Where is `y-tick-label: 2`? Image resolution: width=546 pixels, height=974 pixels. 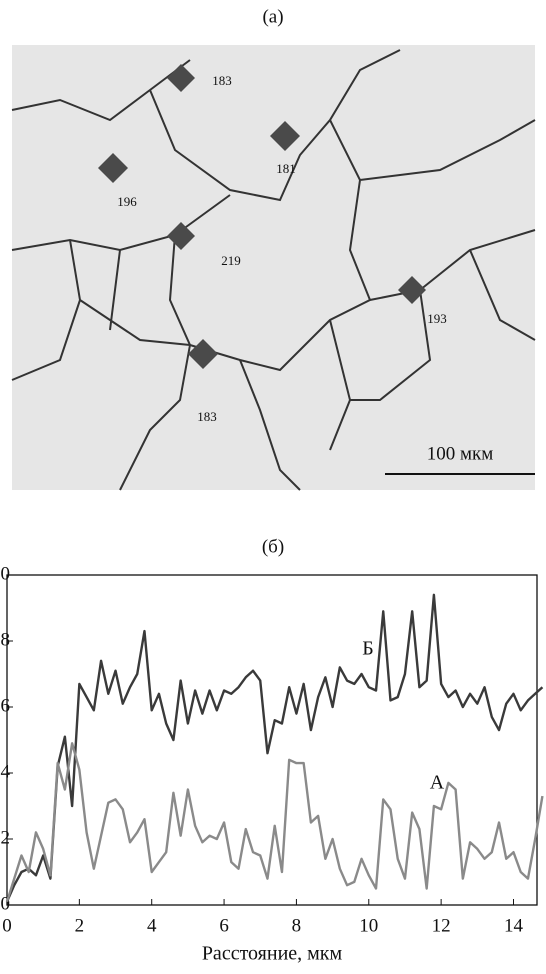
y-tick-label: 2 is located at coordinates (6, 837).